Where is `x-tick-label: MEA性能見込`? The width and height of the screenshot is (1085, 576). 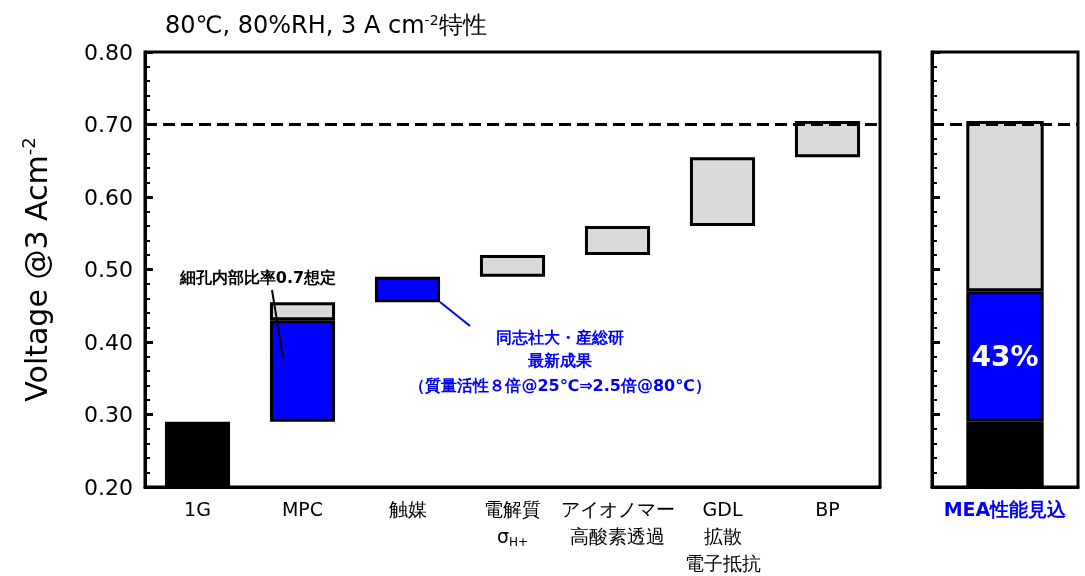
x-tick-label: MEA性能見込 is located at coordinates (1005, 508).